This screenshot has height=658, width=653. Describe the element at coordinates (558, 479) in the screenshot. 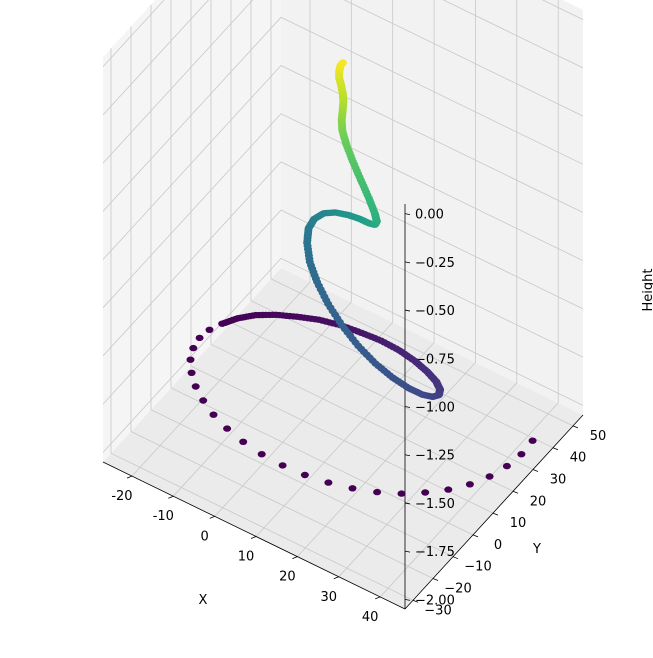

I see `y-tick-label: 30` at that location.